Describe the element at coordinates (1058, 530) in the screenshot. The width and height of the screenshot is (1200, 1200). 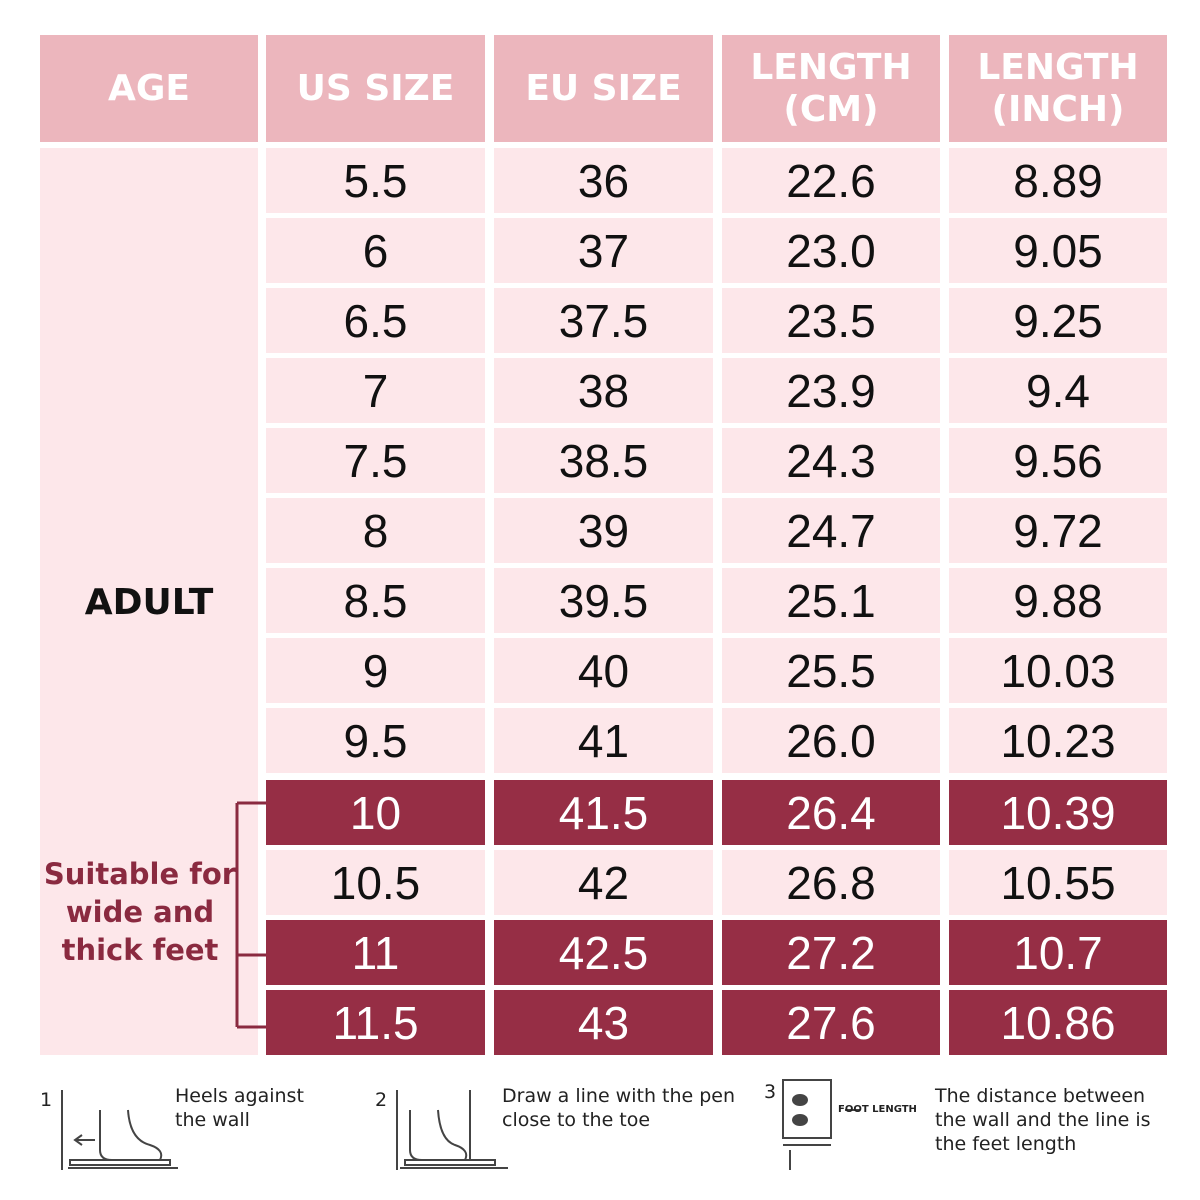
I see `table-cell: 9.72` at that location.